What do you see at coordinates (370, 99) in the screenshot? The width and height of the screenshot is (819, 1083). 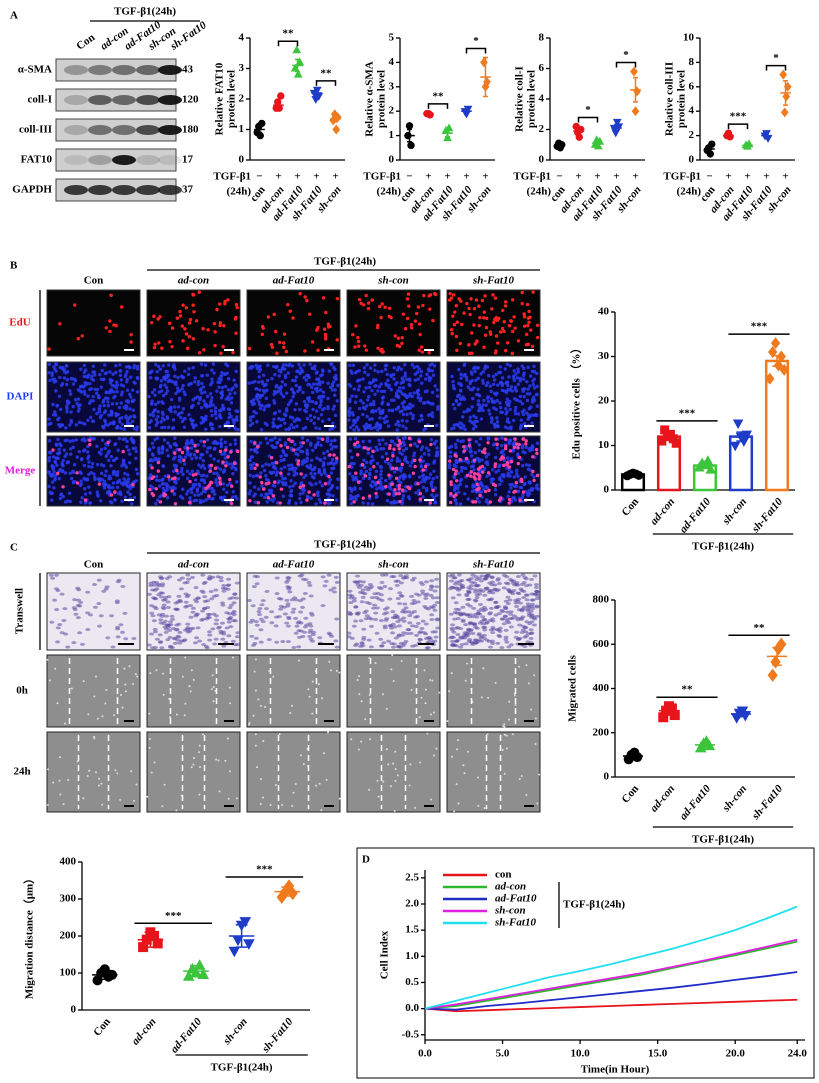 I see `y-axis-label: Relative α-SMA` at bounding box center [370, 99].